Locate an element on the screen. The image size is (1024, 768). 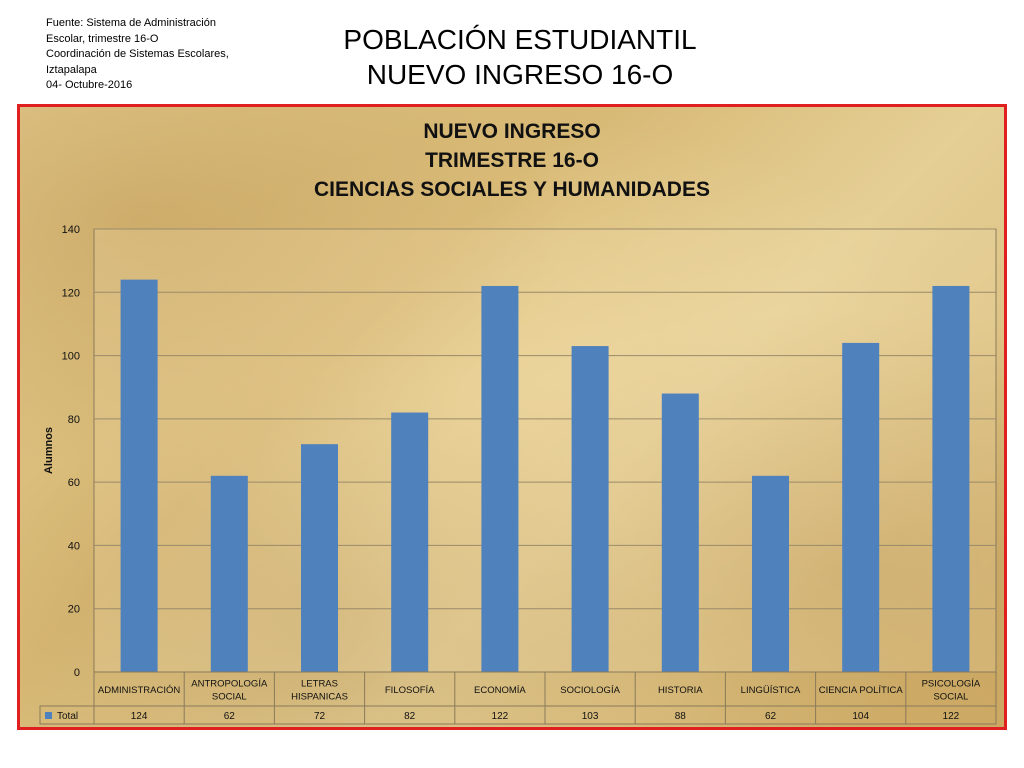
legend-series-name: Total is located at coordinates (67, 716).